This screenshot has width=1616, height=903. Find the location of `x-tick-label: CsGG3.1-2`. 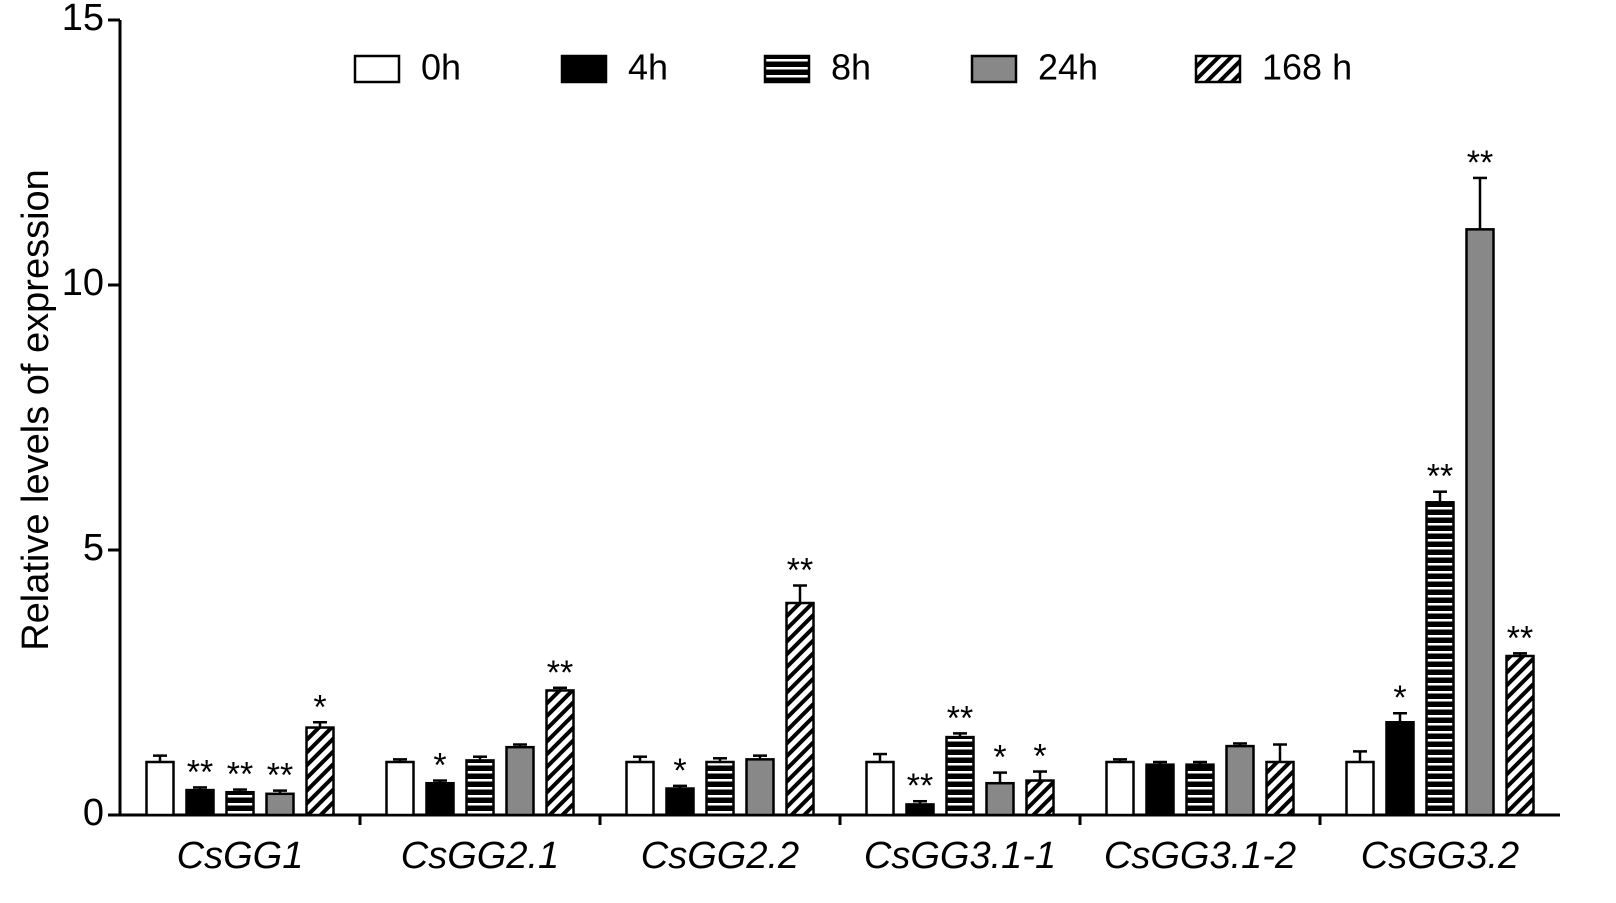

x-tick-label: CsGG3.1-2 is located at coordinates (1200, 856).